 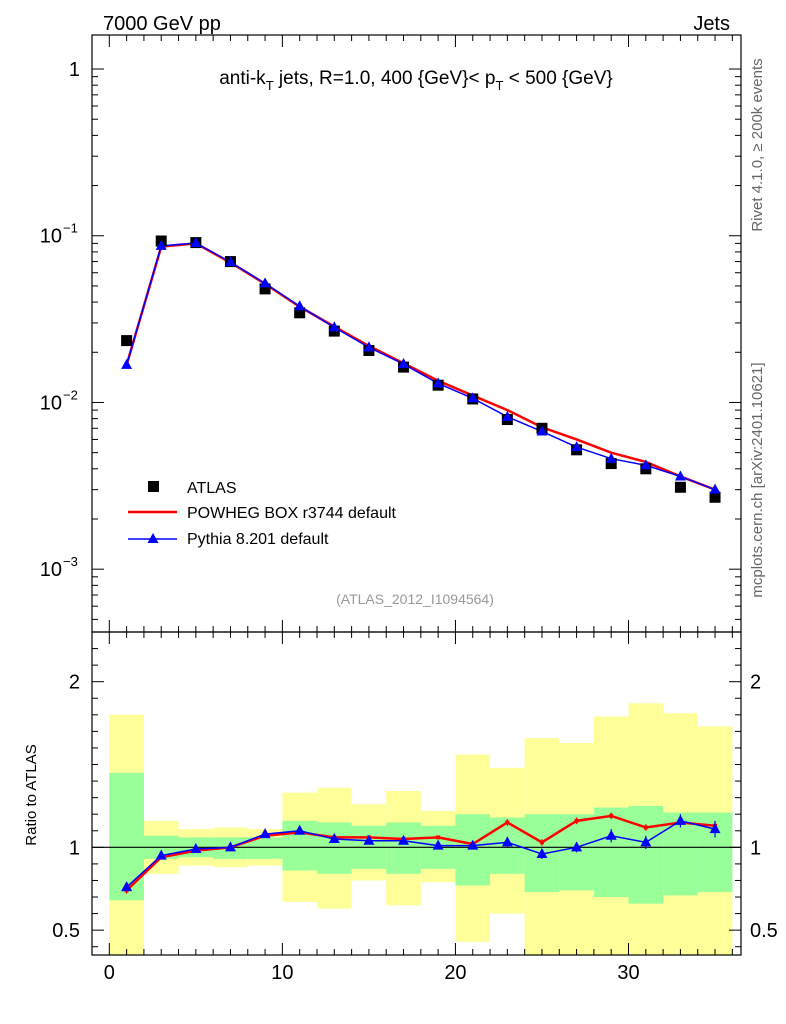 I want to click on ratio-series, so click(x=421, y=853).